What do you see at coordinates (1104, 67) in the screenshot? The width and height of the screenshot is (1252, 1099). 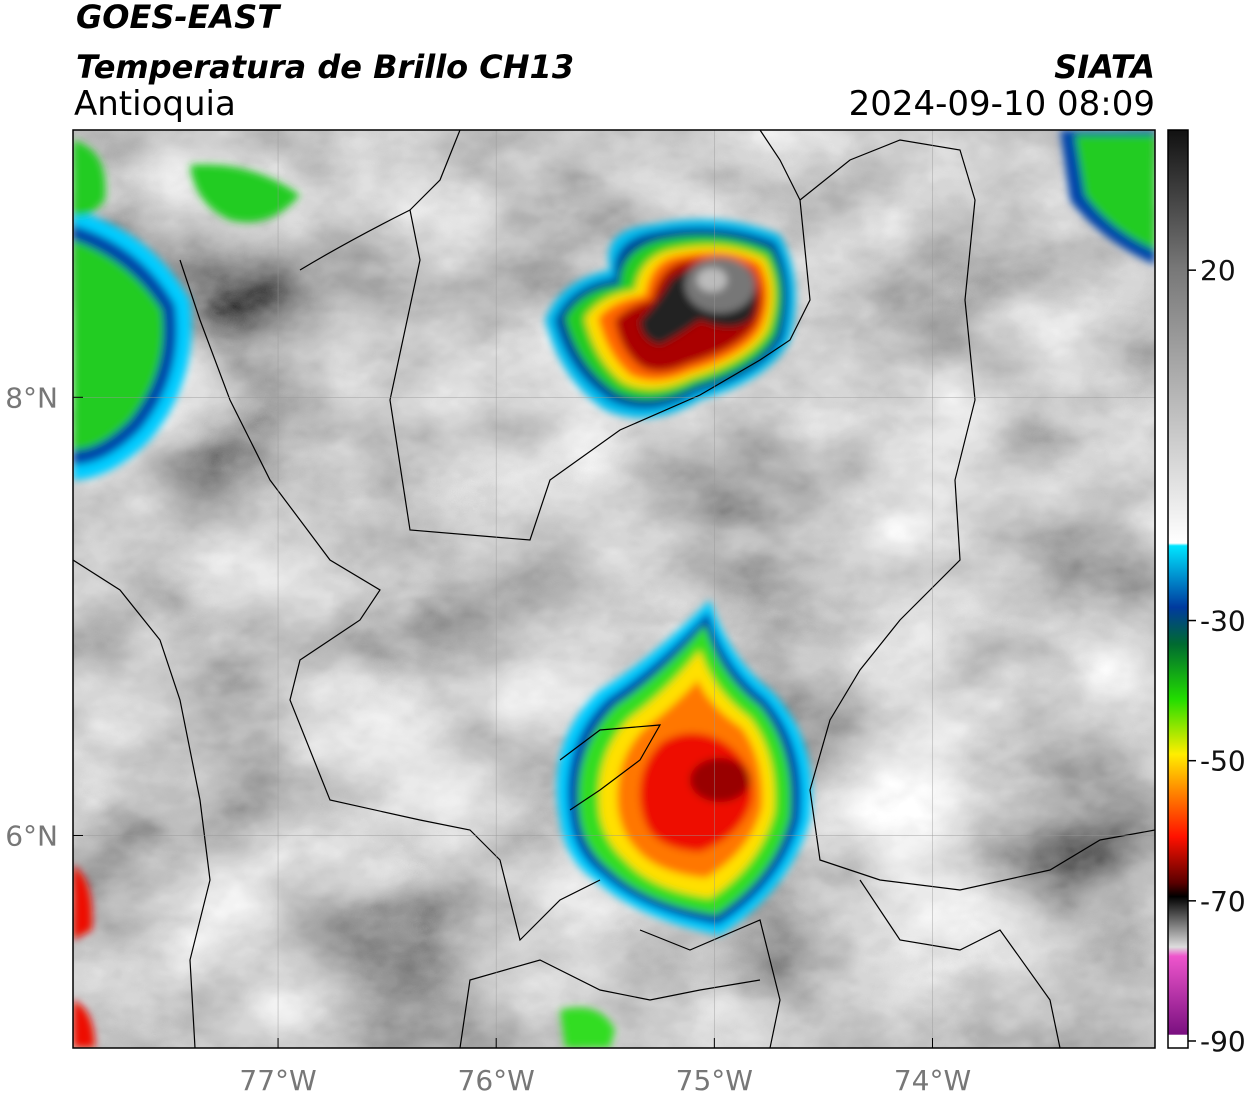 I see `source: SIATA` at bounding box center [1104, 67].